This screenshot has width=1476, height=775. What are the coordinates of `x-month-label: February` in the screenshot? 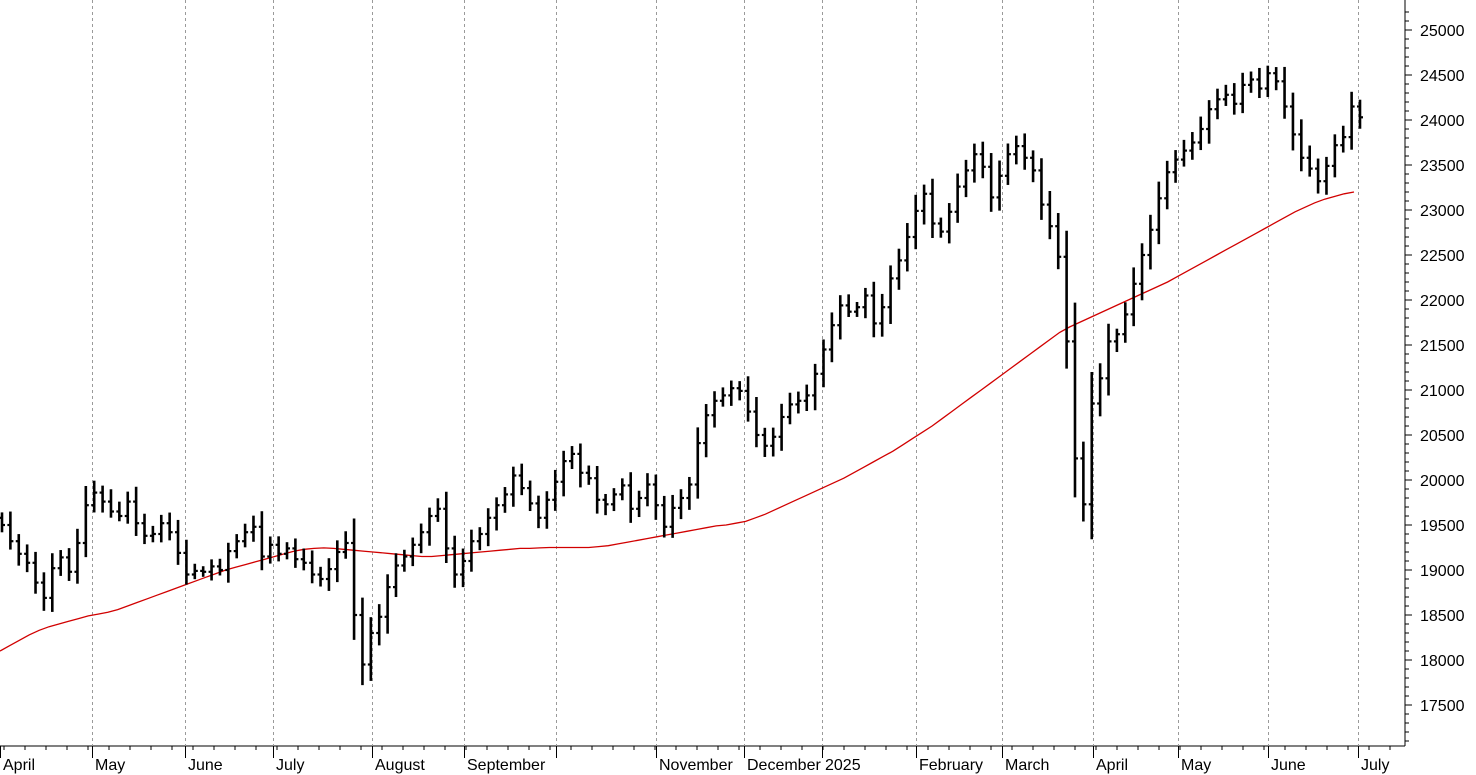 It's located at (951, 765).